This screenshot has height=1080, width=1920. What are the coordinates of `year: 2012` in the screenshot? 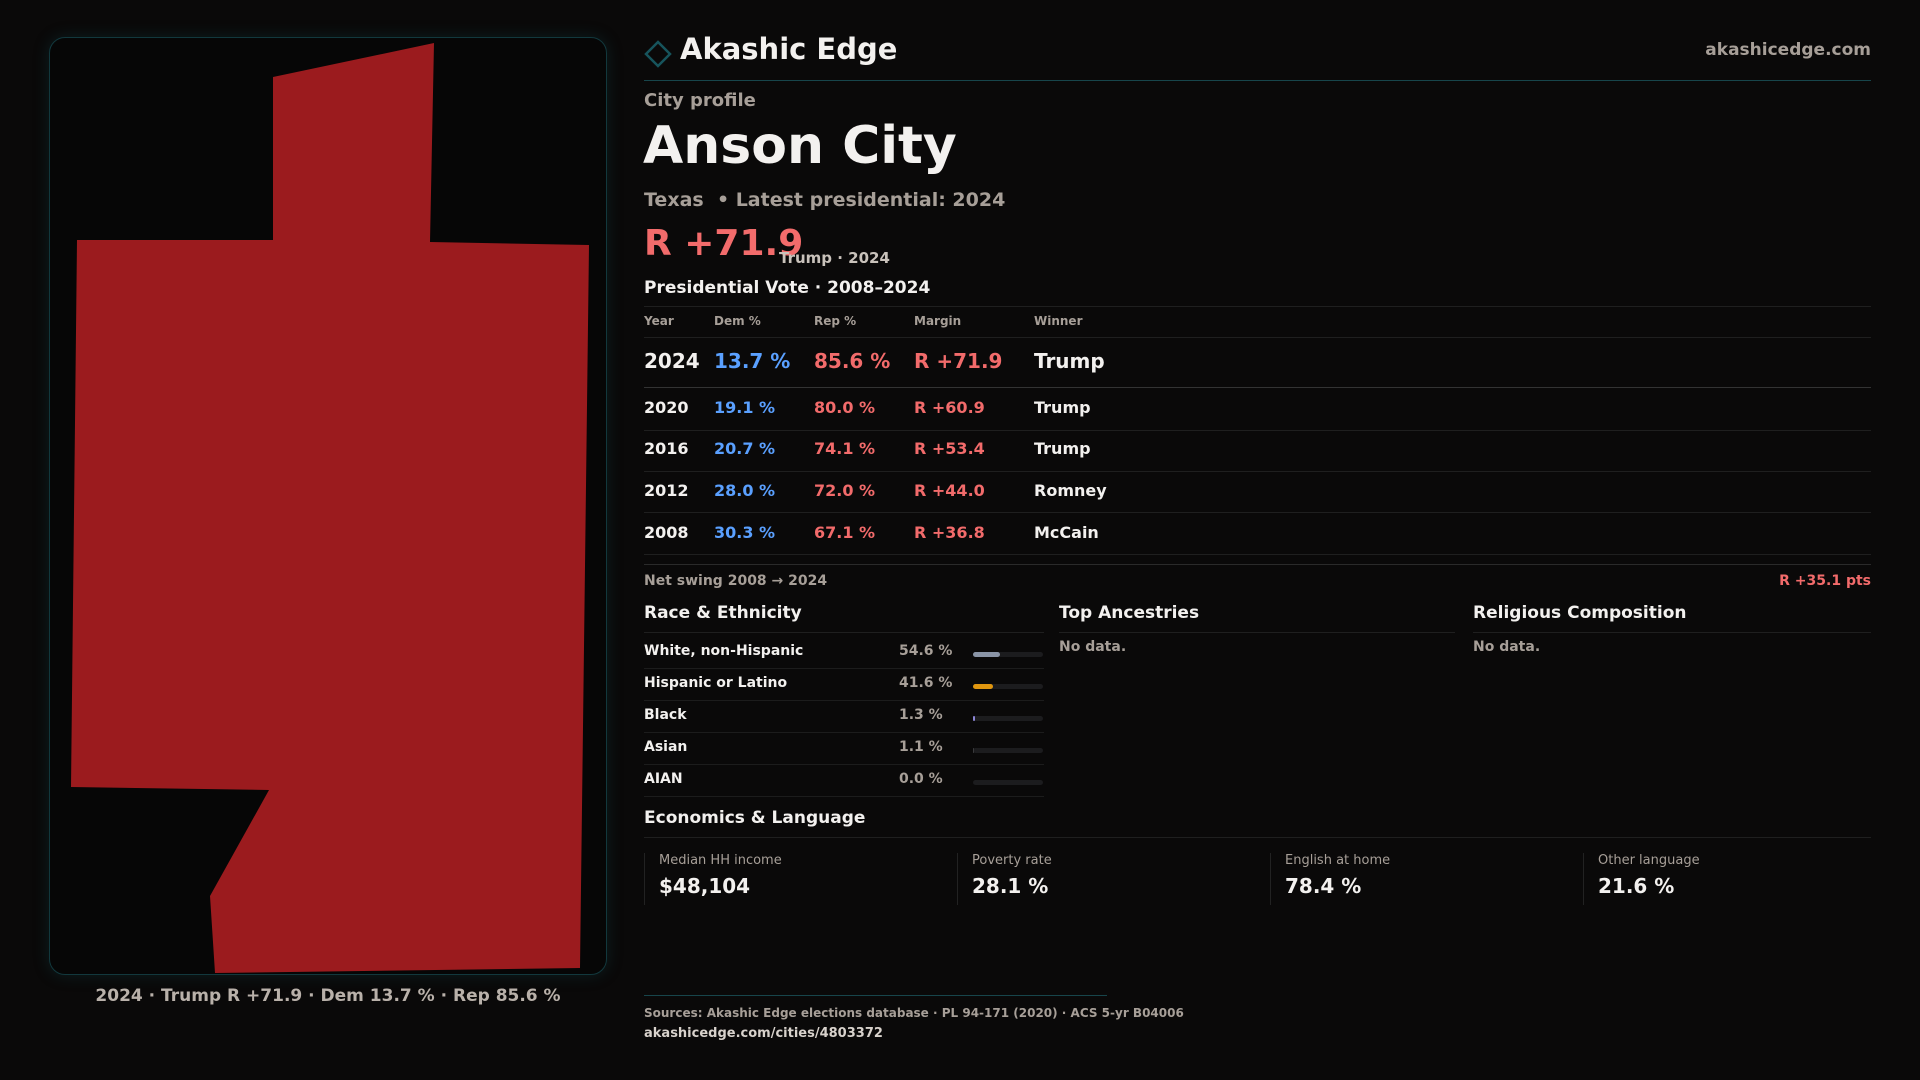 It's located at (666, 490).